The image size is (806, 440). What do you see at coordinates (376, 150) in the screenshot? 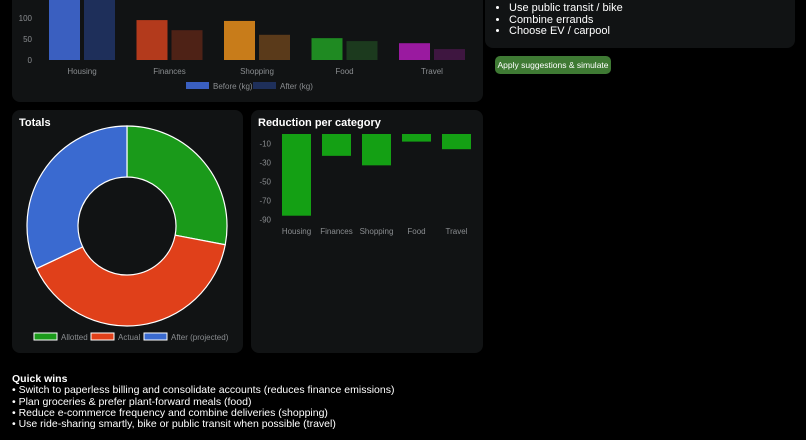
I see `reduction-bar-shopping` at bounding box center [376, 150].